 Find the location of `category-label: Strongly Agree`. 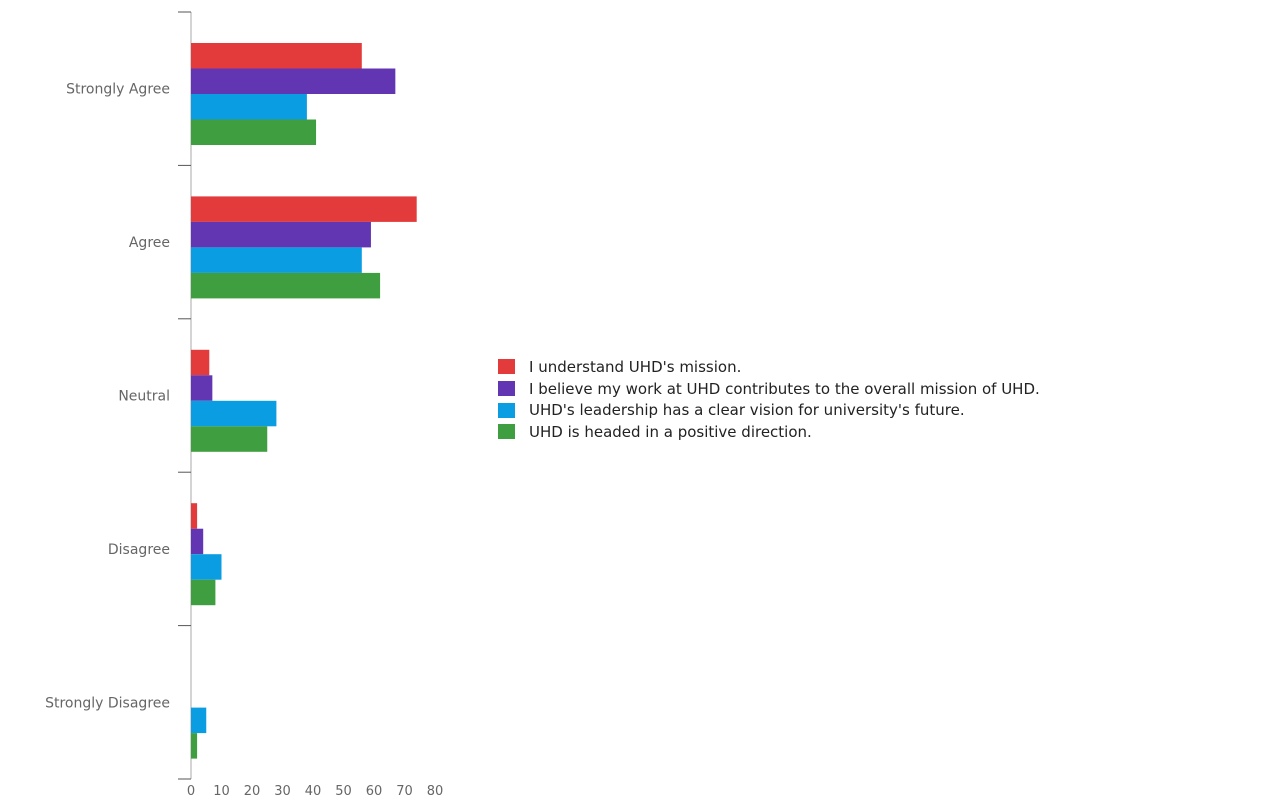

category-label: Strongly Agree is located at coordinates (118, 90).